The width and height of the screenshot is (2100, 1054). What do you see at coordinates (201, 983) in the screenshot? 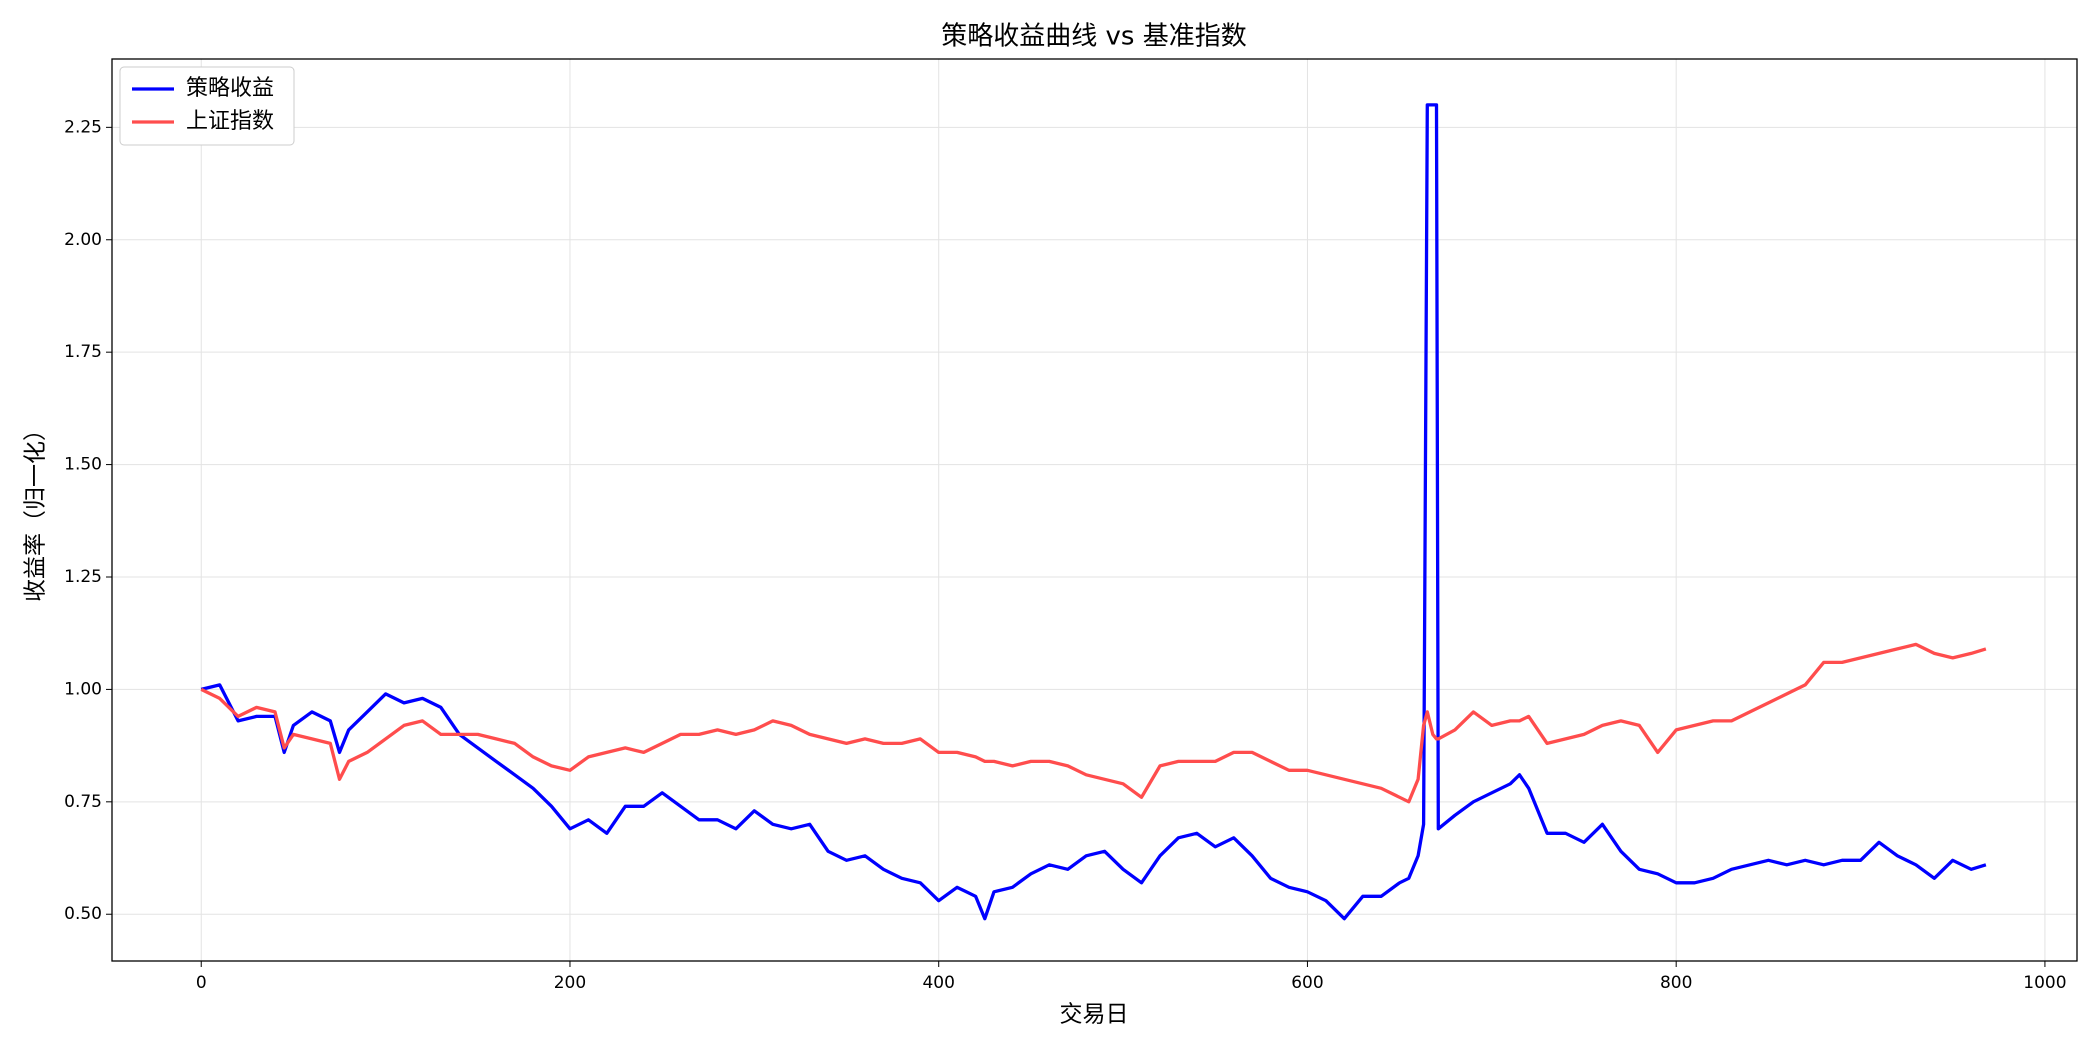
I see `x-tick-label: 0` at bounding box center [201, 983].